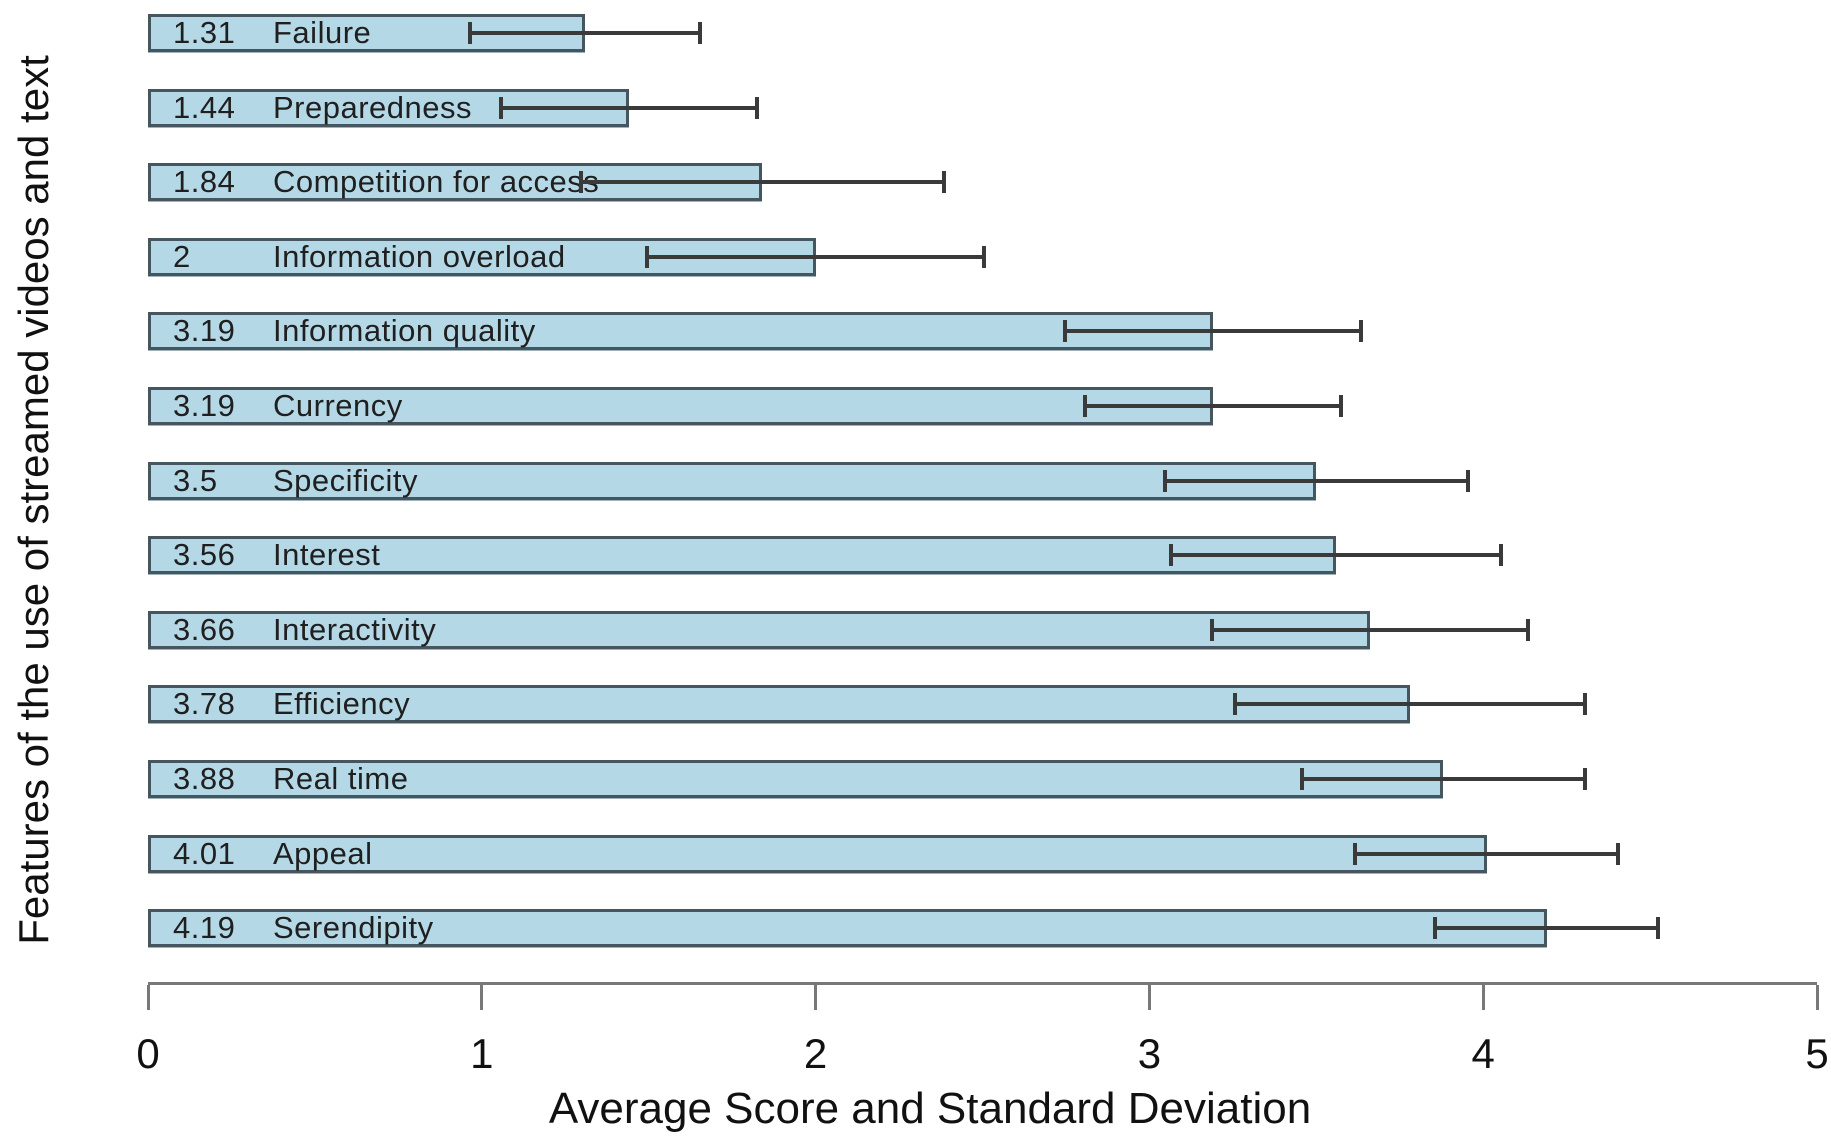 The image size is (1831, 1136). What do you see at coordinates (436, 181) in the screenshot?
I see `bar-category-label: Competition for access` at bounding box center [436, 181].